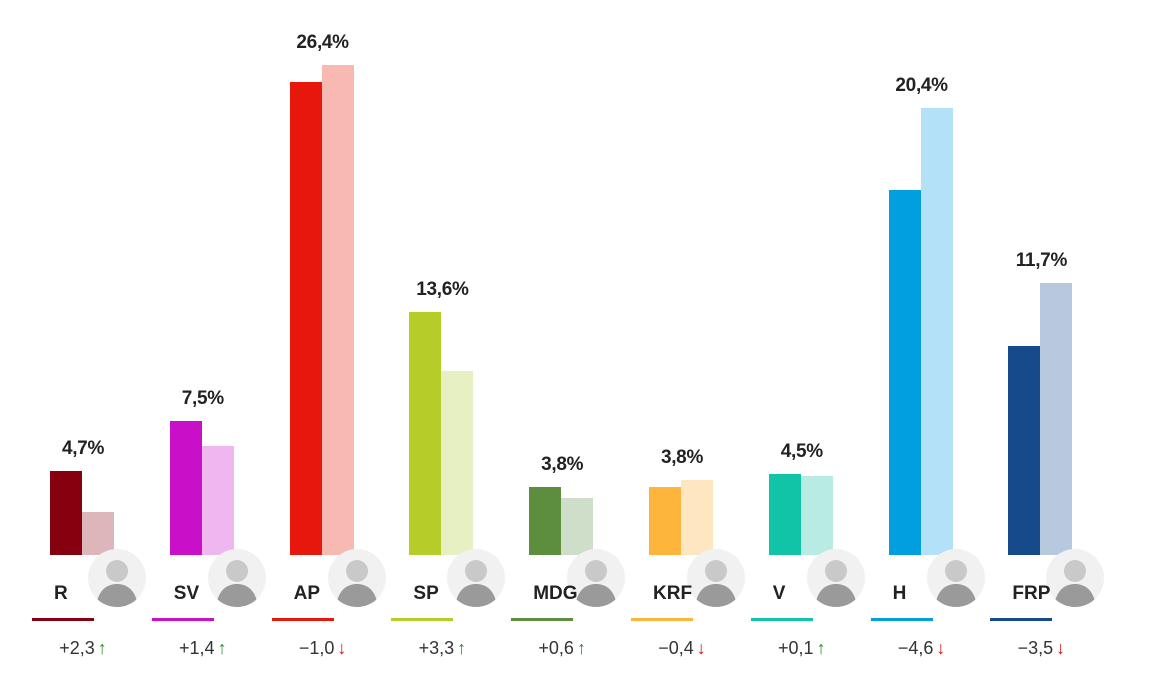 This screenshot has height=673, width=1153. I want to click on bar-h-current, so click(904, 372).